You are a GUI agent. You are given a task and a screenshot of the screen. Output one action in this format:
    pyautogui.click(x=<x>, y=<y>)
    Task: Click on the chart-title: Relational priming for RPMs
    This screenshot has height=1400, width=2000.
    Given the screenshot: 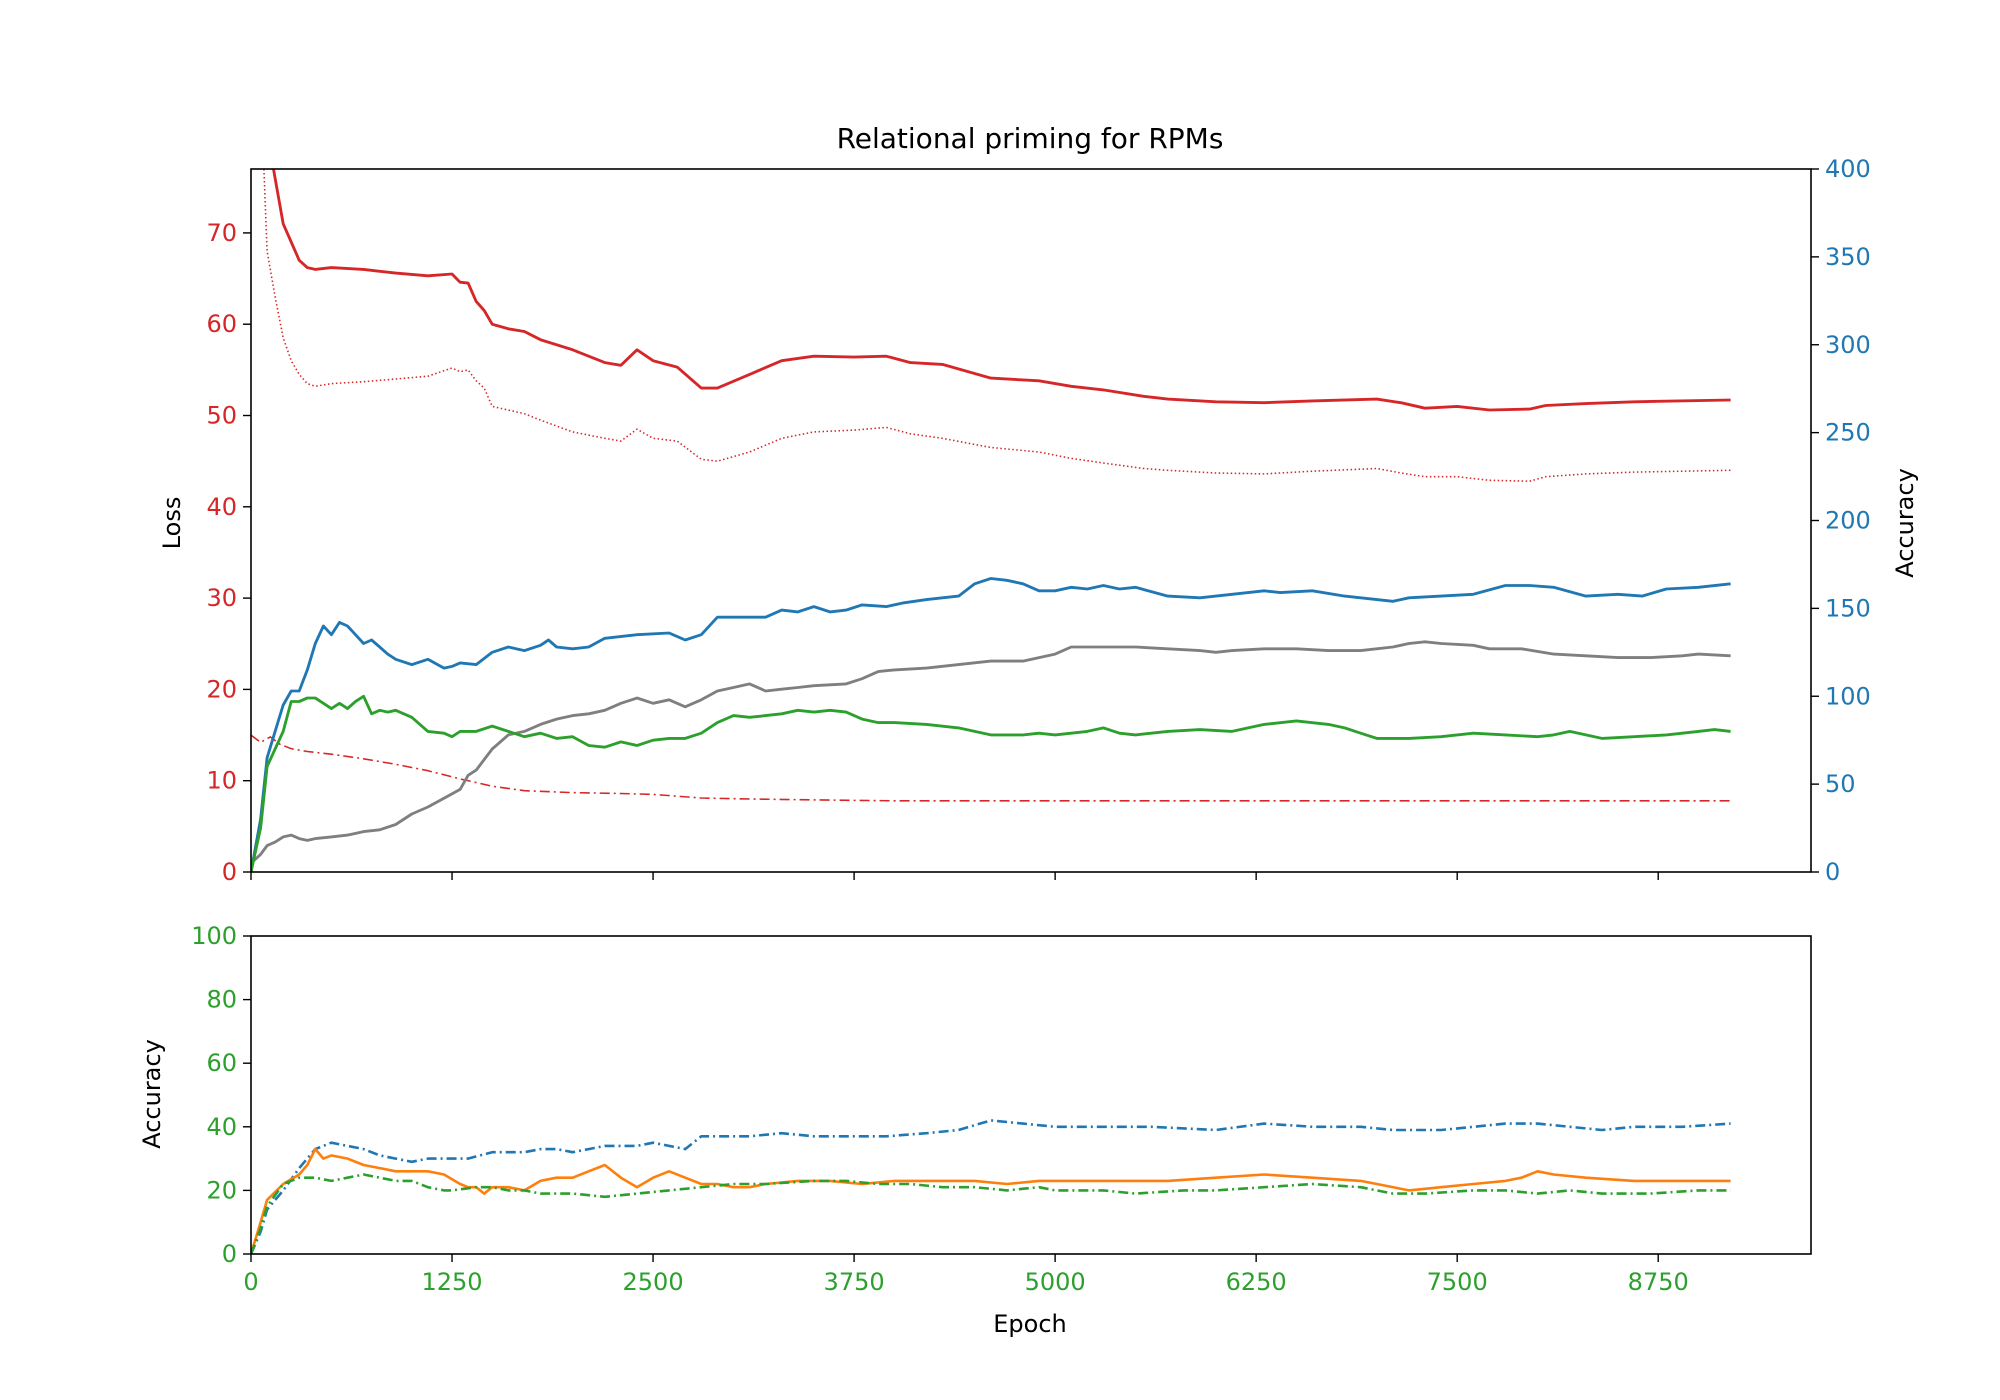 What is the action you would take?
    pyautogui.click(x=1030, y=138)
    